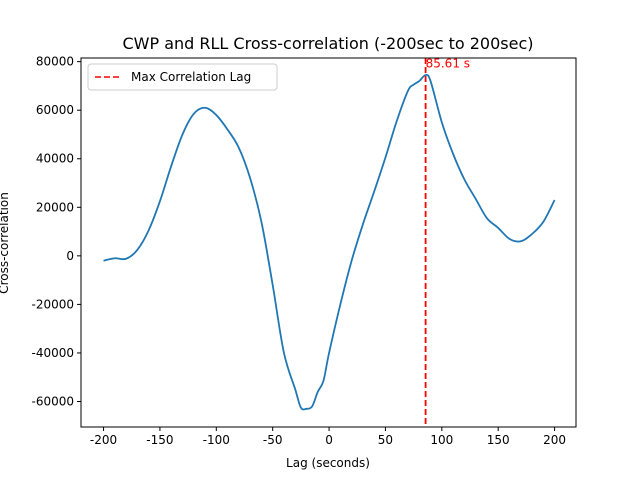  What do you see at coordinates (385, 440) in the screenshot?
I see `x-tick-label: 50` at bounding box center [385, 440].